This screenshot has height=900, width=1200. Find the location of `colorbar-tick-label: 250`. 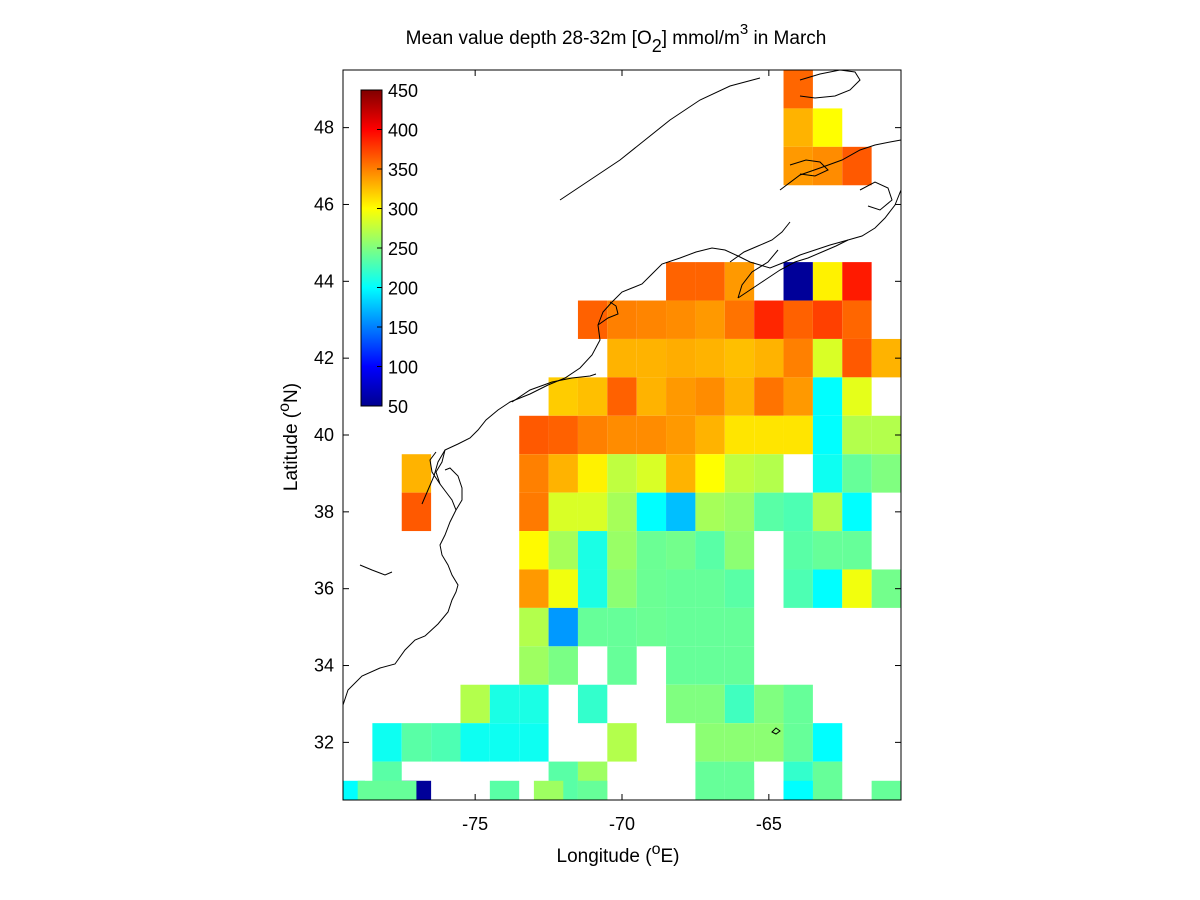

colorbar-tick-label: 250 is located at coordinates (403, 249).